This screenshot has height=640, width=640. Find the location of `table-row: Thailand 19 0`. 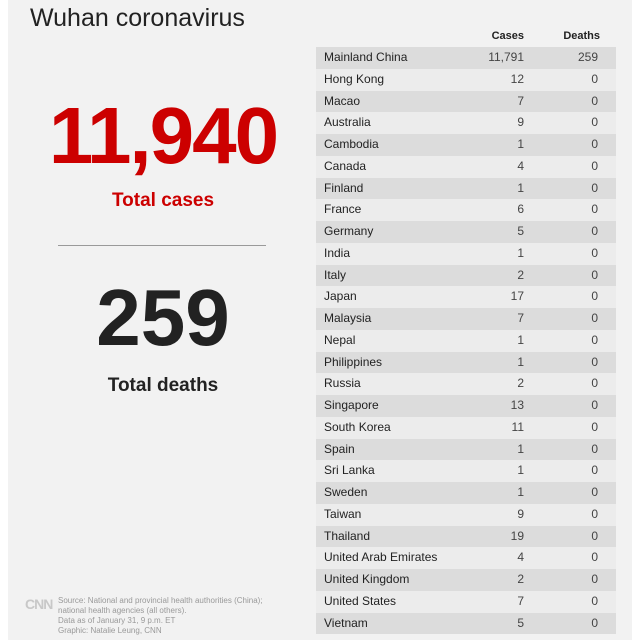

table-row: Thailand 19 0 is located at coordinates (466, 536).